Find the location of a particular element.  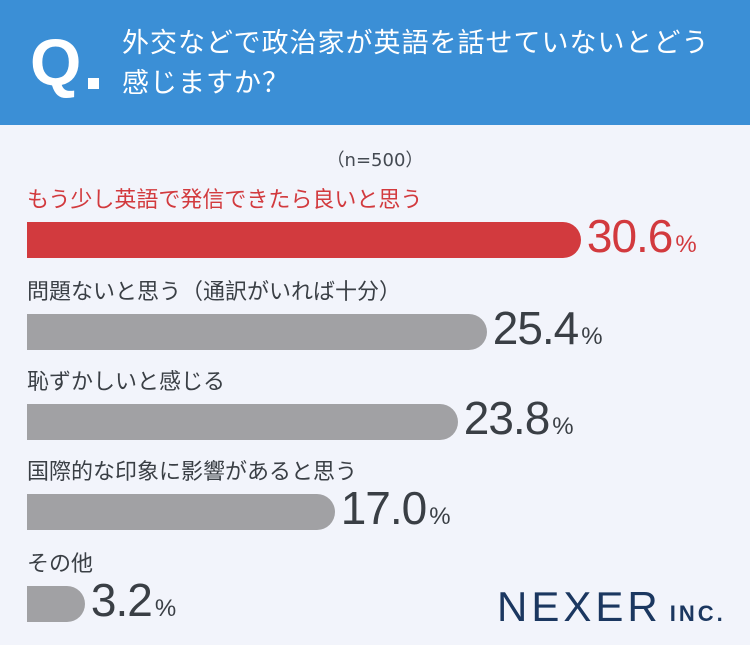

bar-value-label: 25.4% is located at coordinates (548, 328).